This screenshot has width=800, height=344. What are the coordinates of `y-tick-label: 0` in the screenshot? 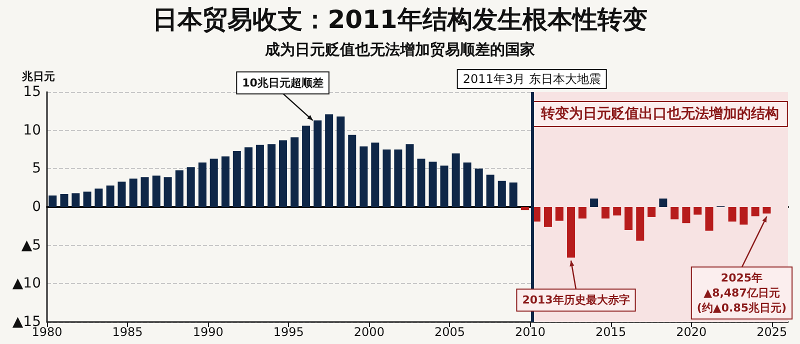 It's located at (36, 207).